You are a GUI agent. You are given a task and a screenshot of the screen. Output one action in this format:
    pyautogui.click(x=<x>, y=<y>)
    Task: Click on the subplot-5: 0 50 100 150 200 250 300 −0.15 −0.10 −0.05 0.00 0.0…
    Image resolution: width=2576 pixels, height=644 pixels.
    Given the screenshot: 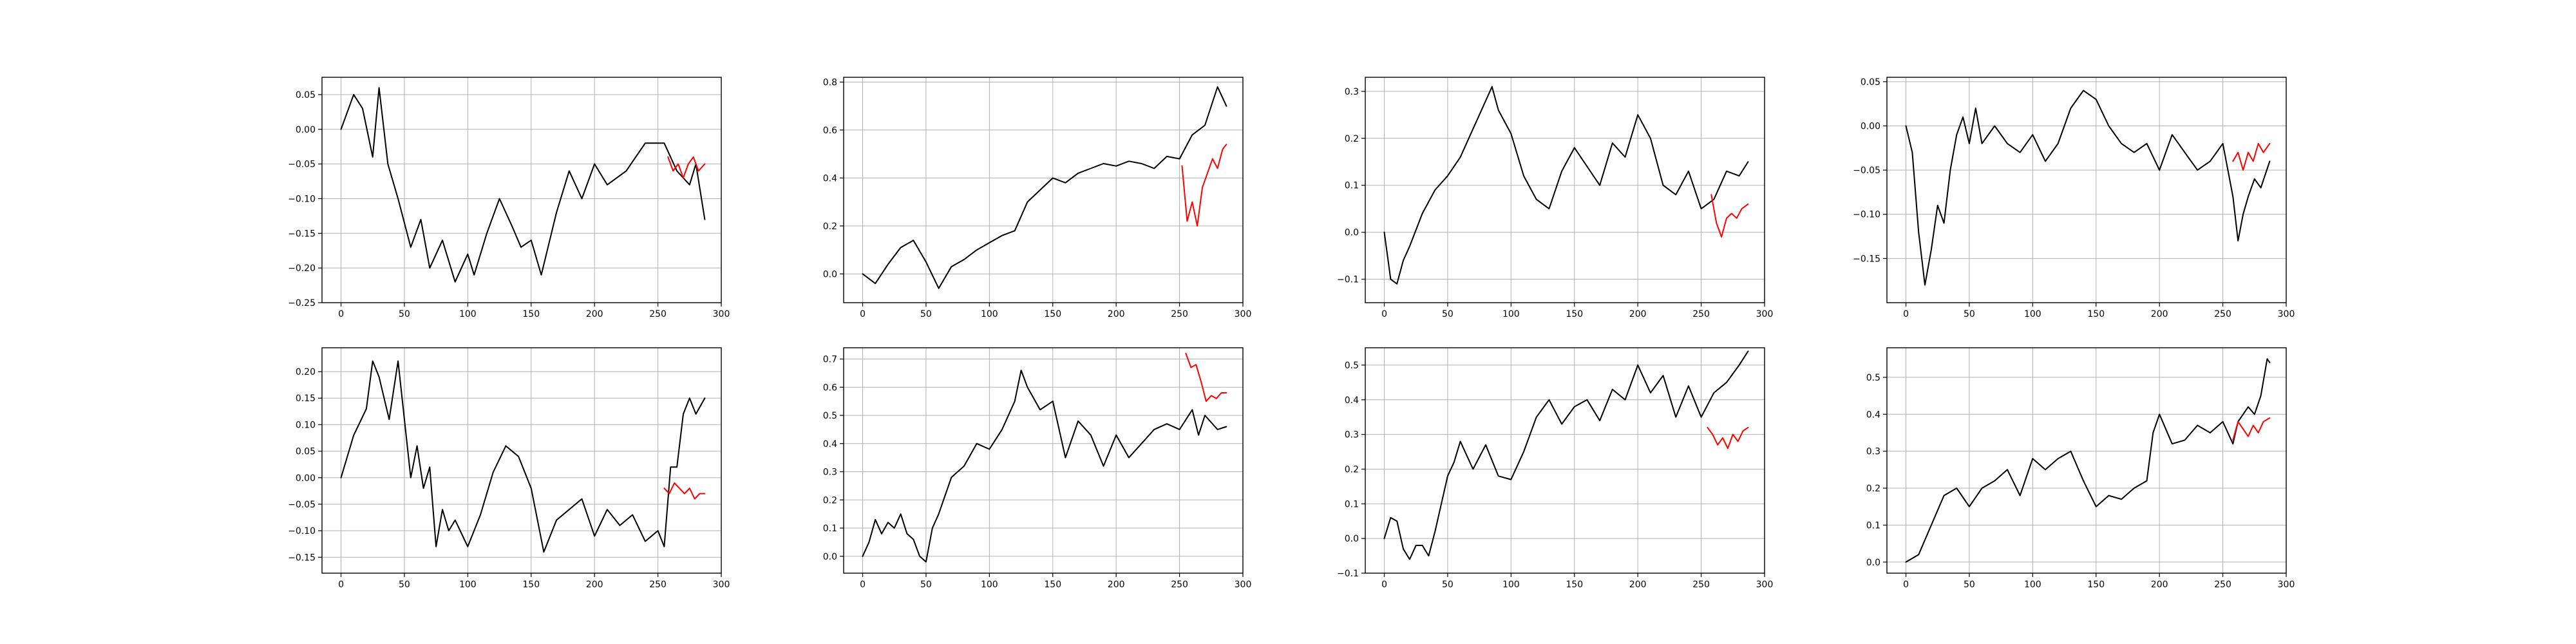 What is the action you would take?
    pyautogui.click(x=509, y=468)
    